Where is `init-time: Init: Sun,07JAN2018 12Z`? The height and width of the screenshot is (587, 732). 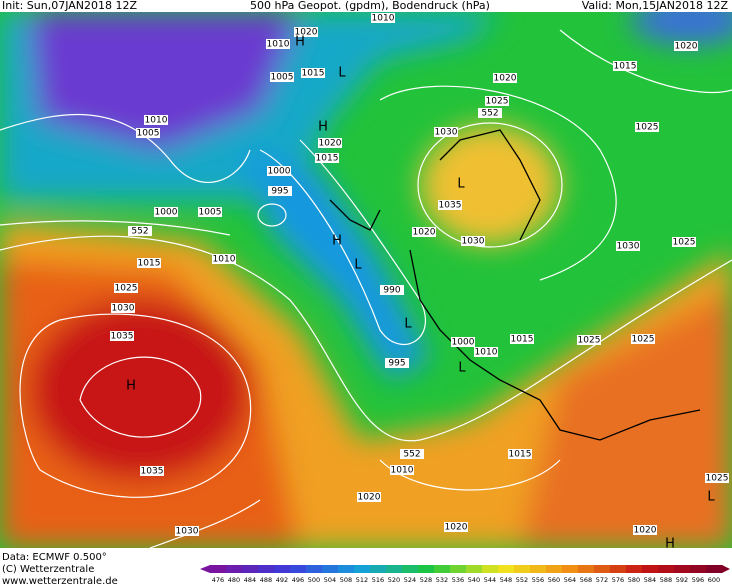 init-time: Init: Sun,07JAN2018 12Z is located at coordinates (69, 6).